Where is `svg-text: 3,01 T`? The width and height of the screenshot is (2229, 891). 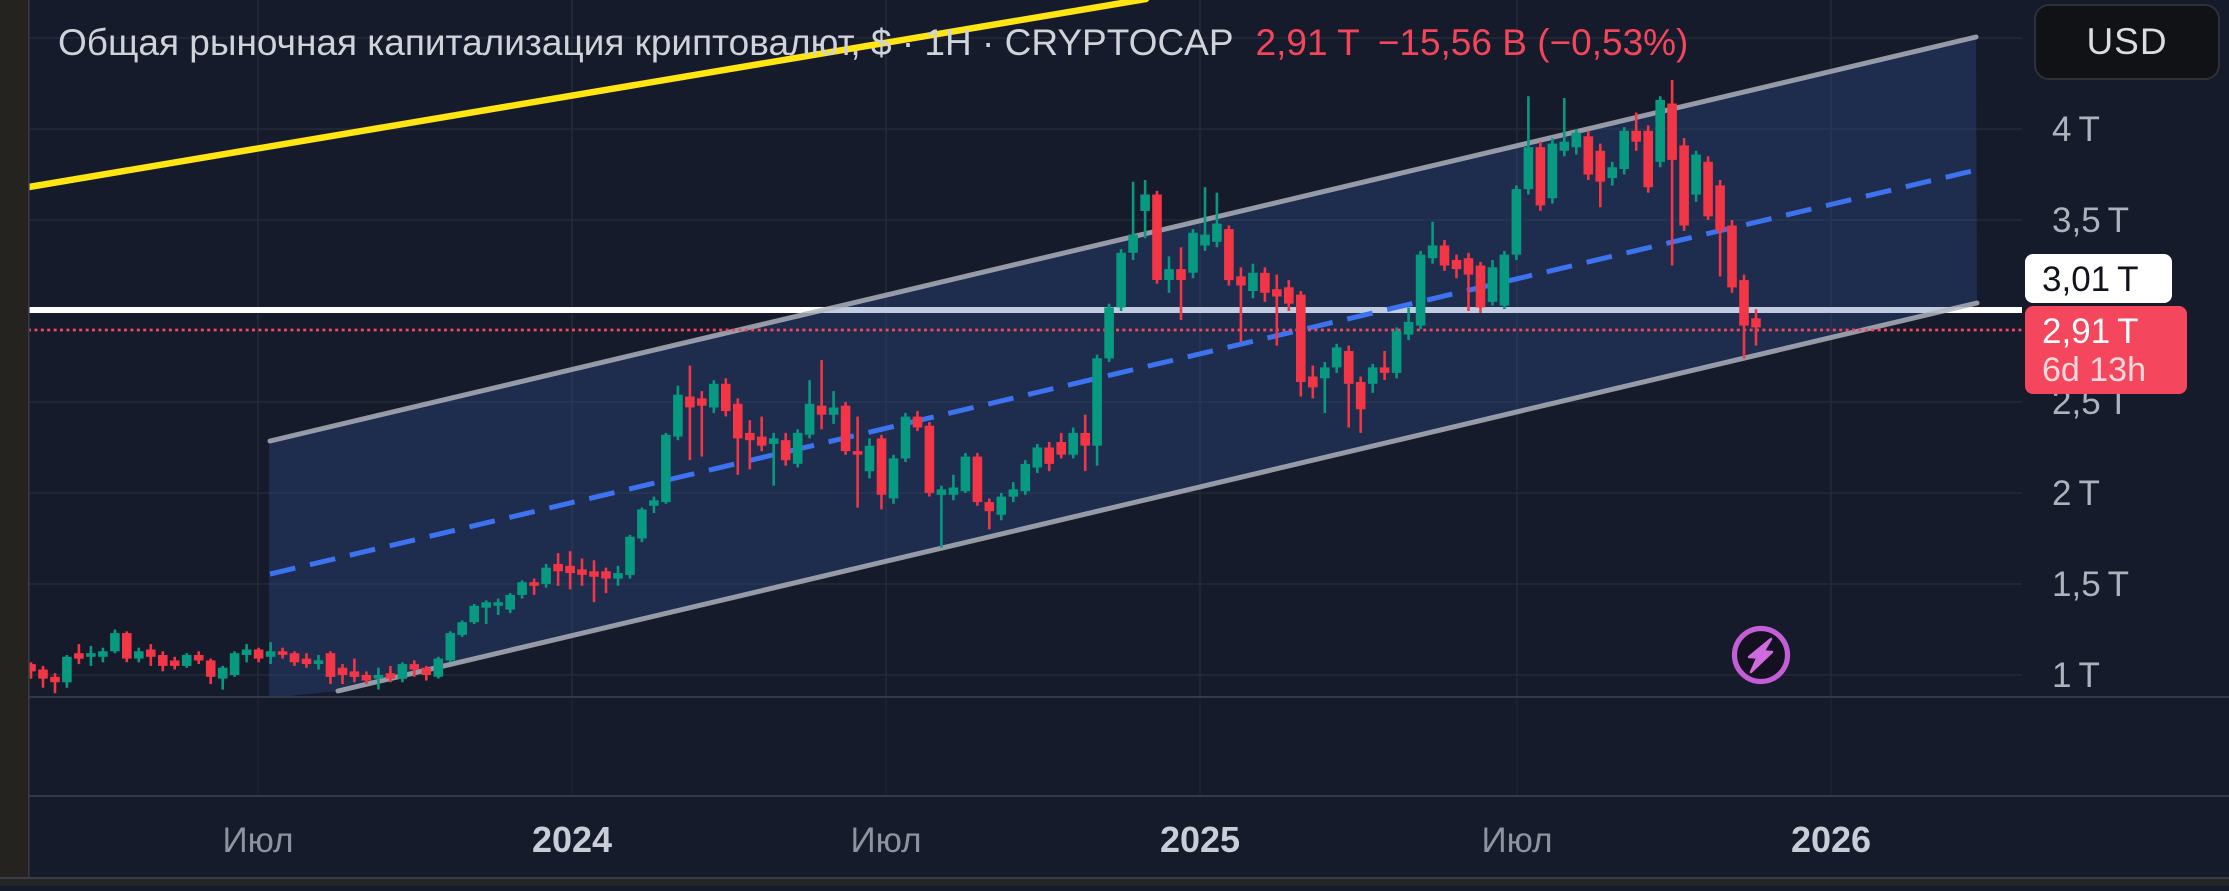
svg-text: 3,01 T is located at coordinates (2090, 279).